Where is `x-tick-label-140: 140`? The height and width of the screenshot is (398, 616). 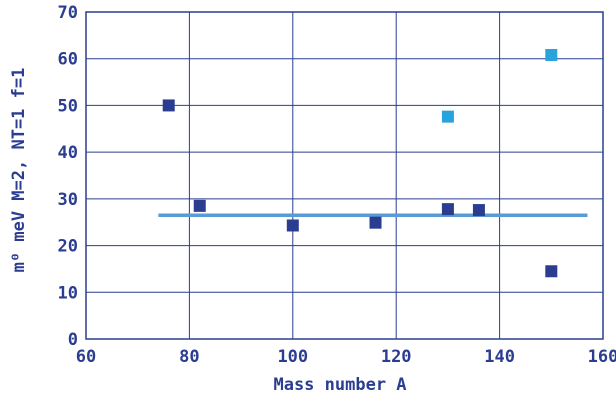
x-tick-label-140: 140 is located at coordinates (499, 357).